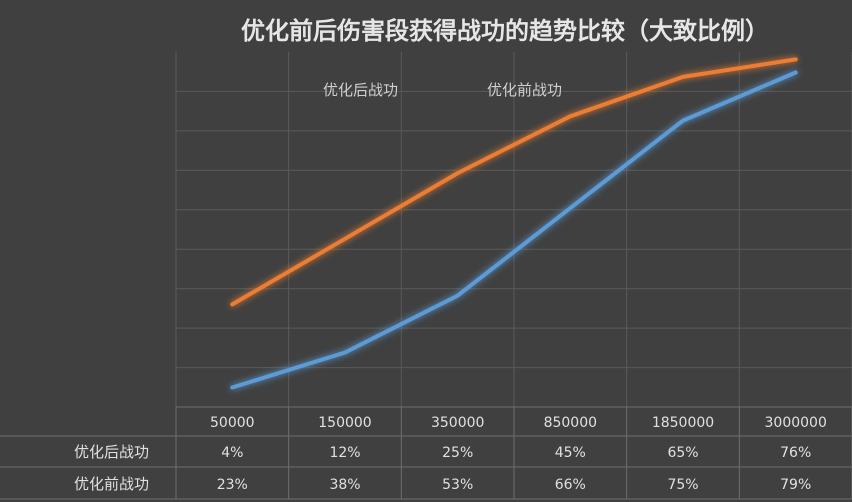 Image resolution: width=852 pixels, height=502 pixels. What do you see at coordinates (570, 453) in the screenshot?
I see `data-label-s0-3: 45%` at bounding box center [570, 453].